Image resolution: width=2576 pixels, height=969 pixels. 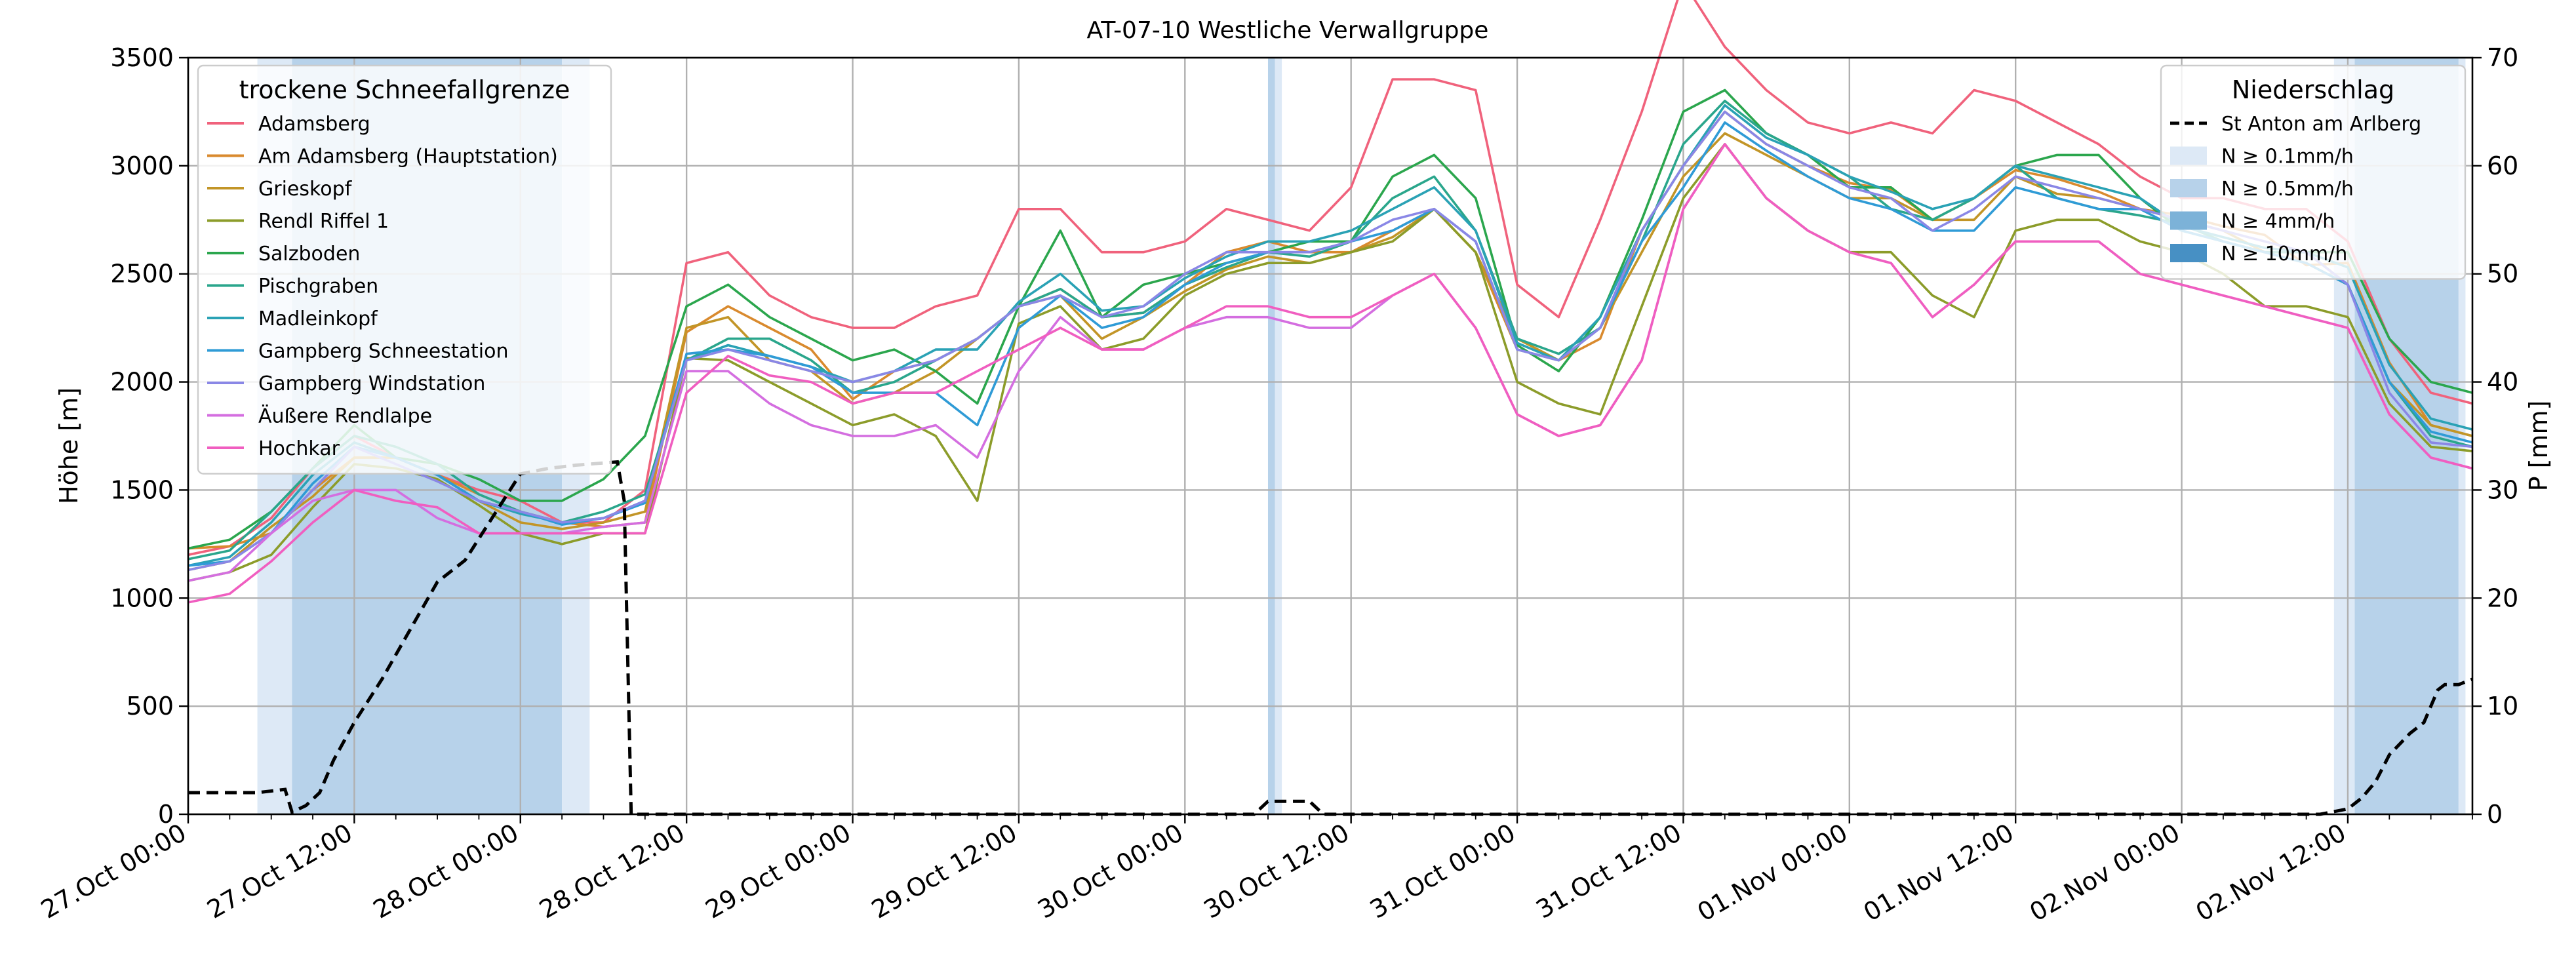 I want to click on y2-tick-label-6: 60, so click(x=2502, y=165).